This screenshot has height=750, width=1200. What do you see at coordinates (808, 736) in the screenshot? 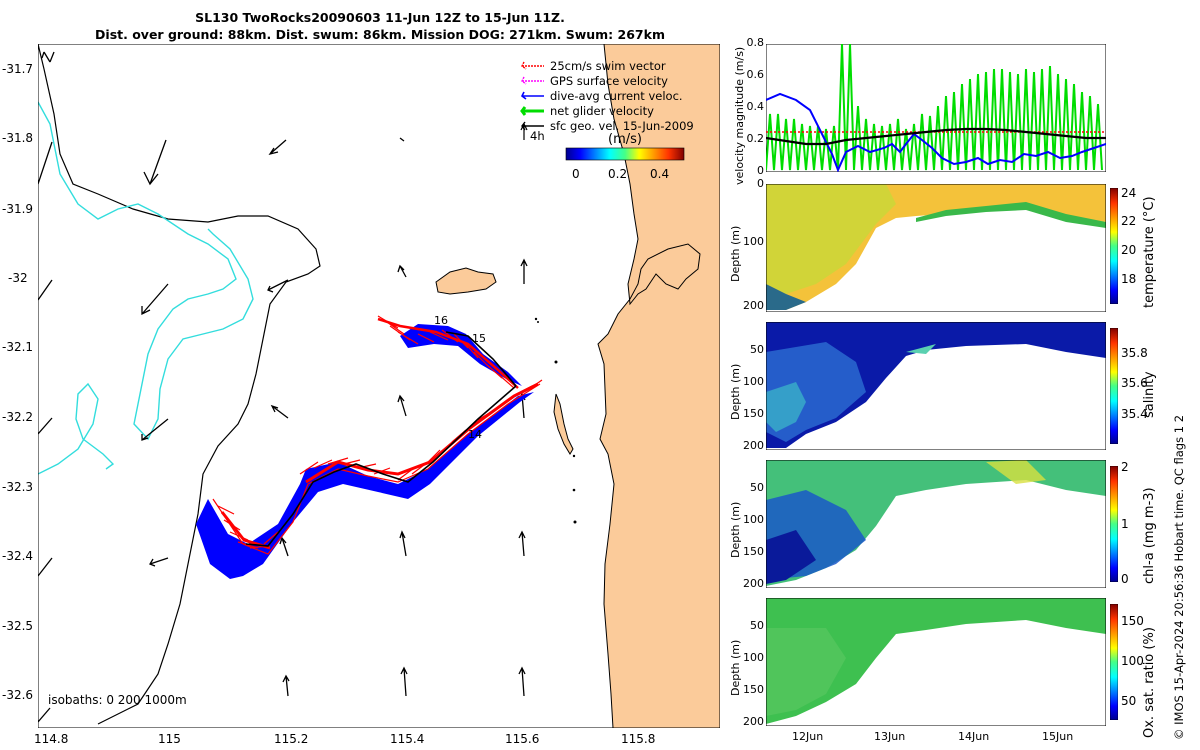
I see `time-tick: 12Jun` at bounding box center [808, 736].